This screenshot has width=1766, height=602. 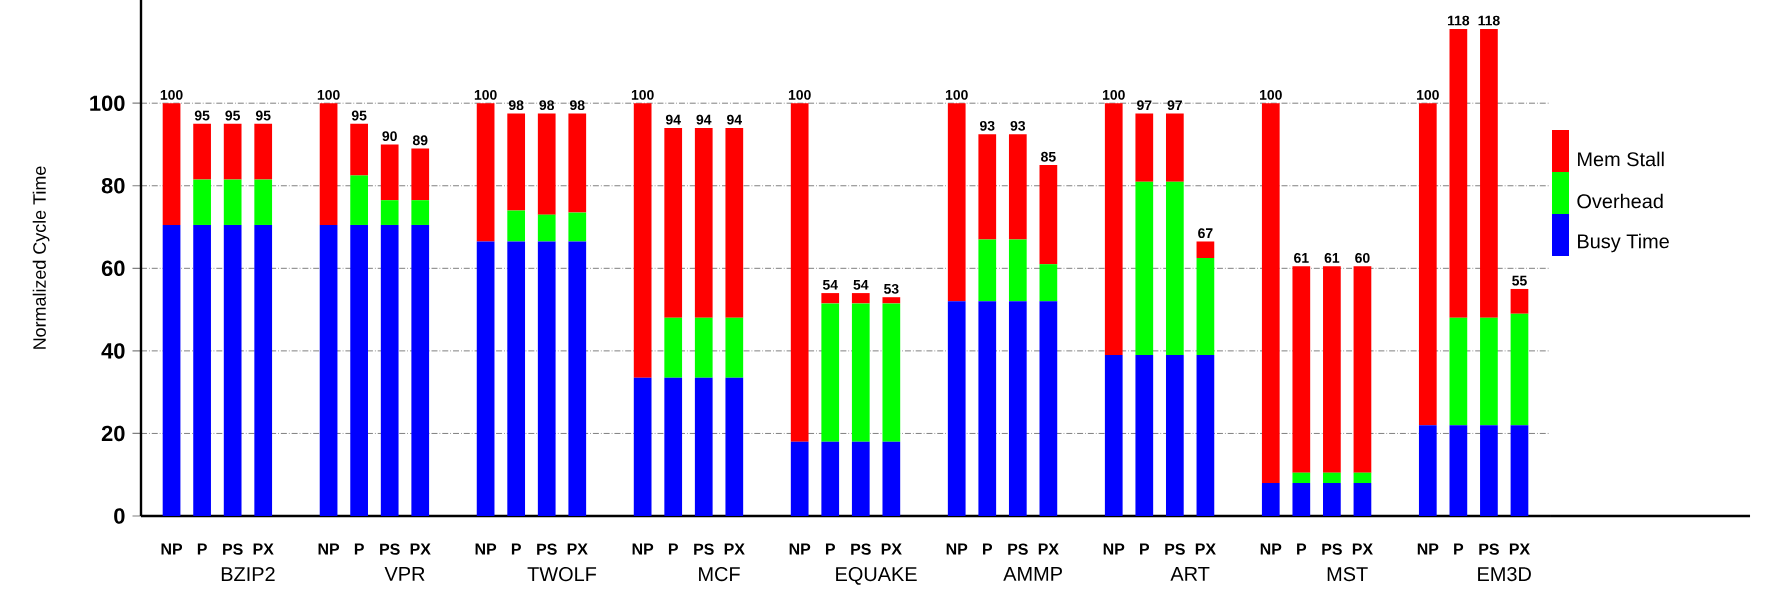 I want to click on total-label: 60, so click(x=1362, y=258).